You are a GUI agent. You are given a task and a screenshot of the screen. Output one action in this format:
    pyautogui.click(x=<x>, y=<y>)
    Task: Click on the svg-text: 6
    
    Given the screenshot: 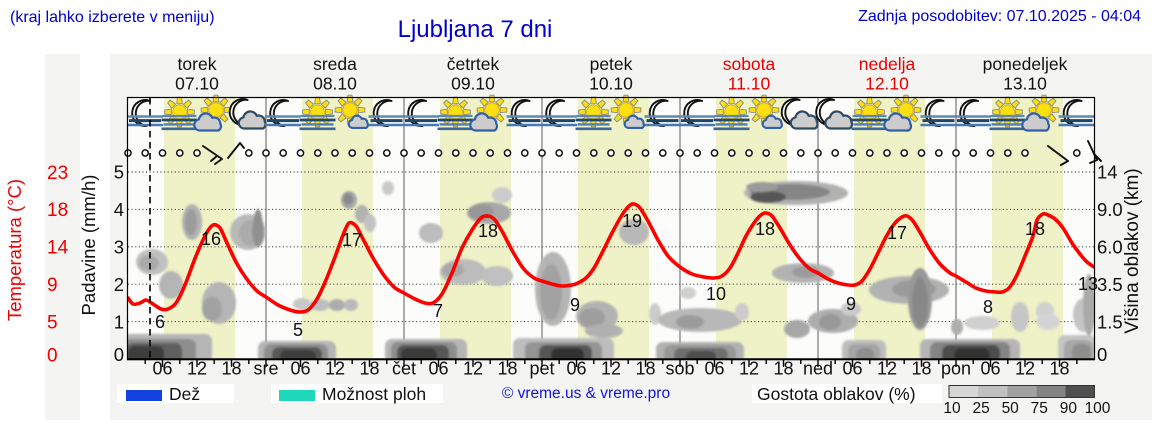 What is the action you would take?
    pyautogui.click(x=160, y=322)
    